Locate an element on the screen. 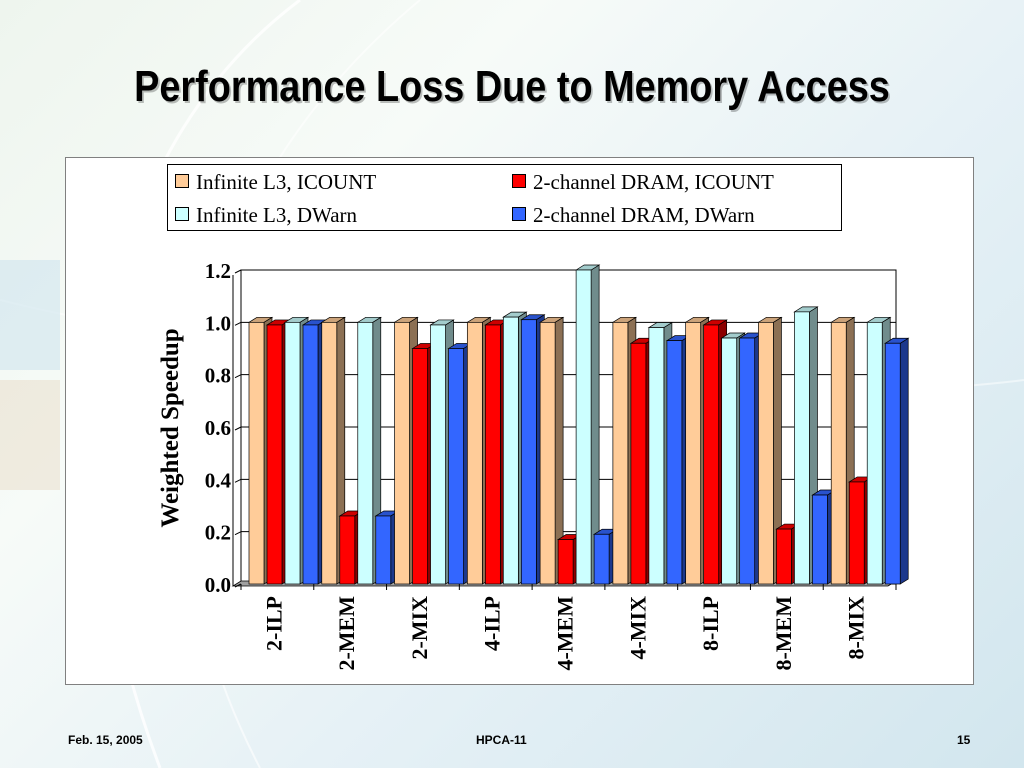 This screenshot has height=768, width=1024. legend-swatch-infinite-l3-dwarn is located at coordinates (182, 214).